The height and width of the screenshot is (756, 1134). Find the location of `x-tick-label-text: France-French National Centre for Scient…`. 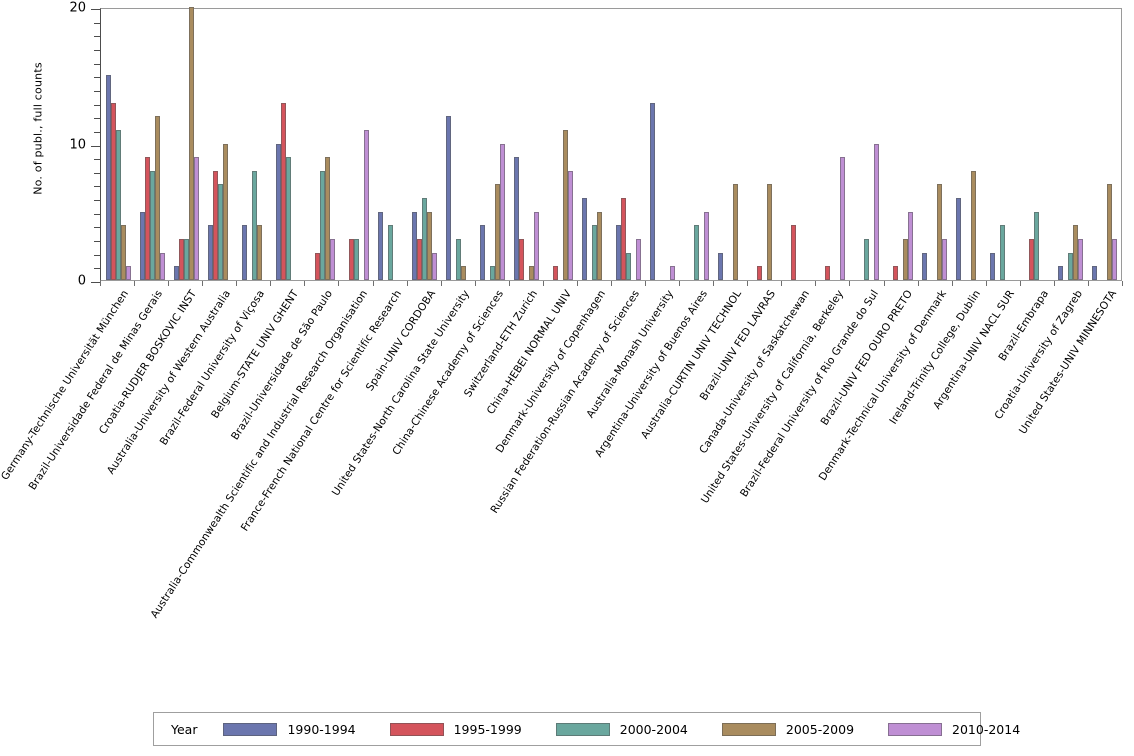

x-tick-label-text: France-French National Centre for Scient… is located at coordinates (321, 411).